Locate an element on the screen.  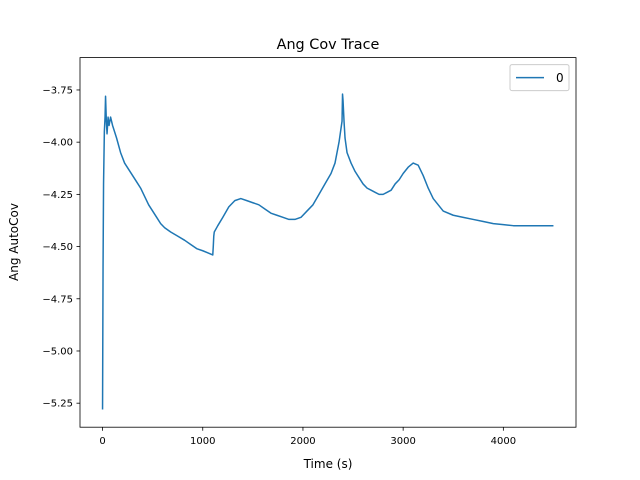
chart-title: Ang Cov Trace is located at coordinates (328, 45).